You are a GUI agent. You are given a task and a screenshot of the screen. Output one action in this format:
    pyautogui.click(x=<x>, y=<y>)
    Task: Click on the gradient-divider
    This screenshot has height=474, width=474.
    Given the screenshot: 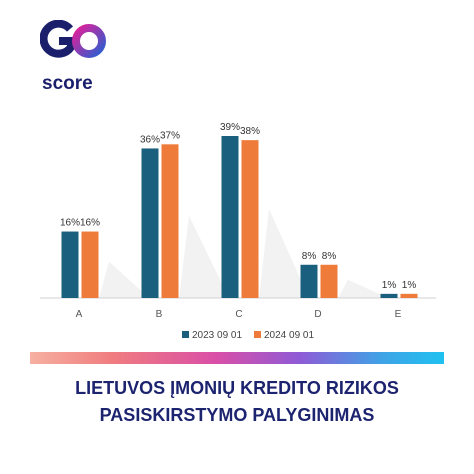 What is the action you would take?
    pyautogui.click(x=237, y=358)
    